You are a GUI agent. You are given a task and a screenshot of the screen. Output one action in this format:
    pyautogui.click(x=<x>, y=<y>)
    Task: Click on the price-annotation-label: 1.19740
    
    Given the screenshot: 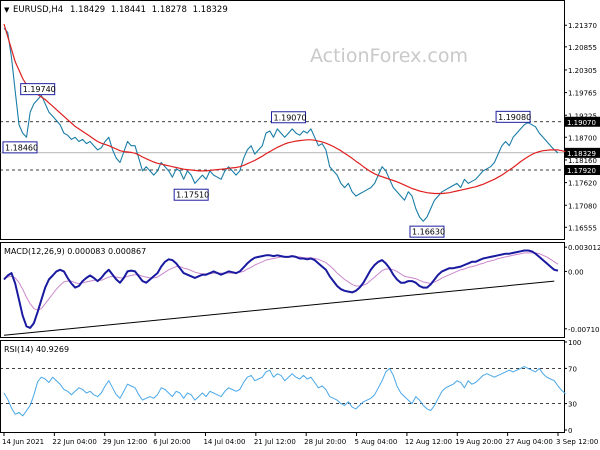 What is the action you would take?
    pyautogui.click(x=39, y=89)
    